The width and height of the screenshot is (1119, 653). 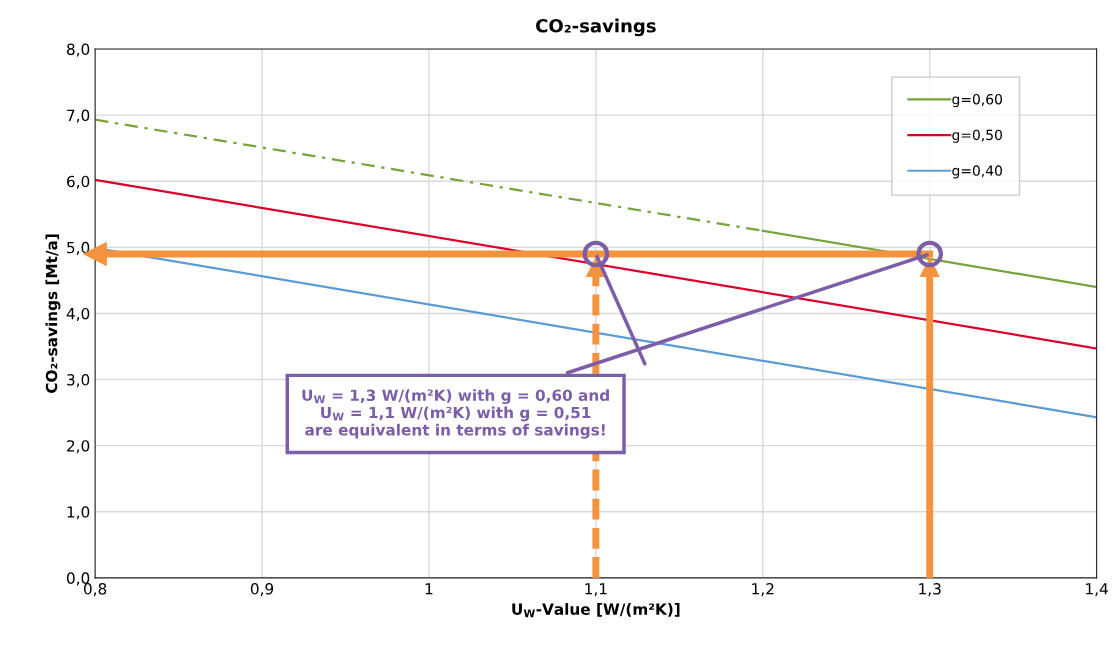 I want to click on y-axis-title: CO₂-savings [Mt/a], so click(x=53, y=313).